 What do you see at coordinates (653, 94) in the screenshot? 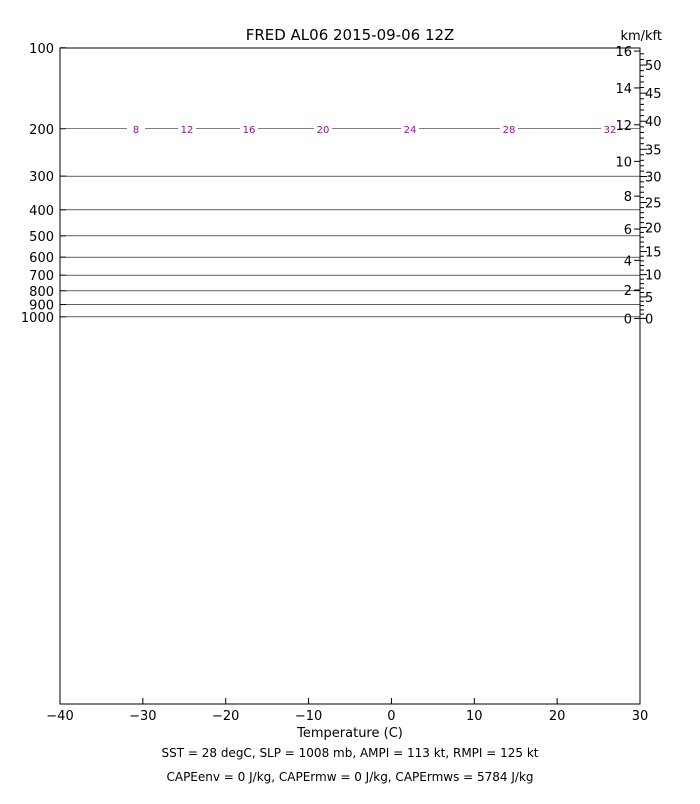
I see `kft-tick-label: 45` at bounding box center [653, 94].